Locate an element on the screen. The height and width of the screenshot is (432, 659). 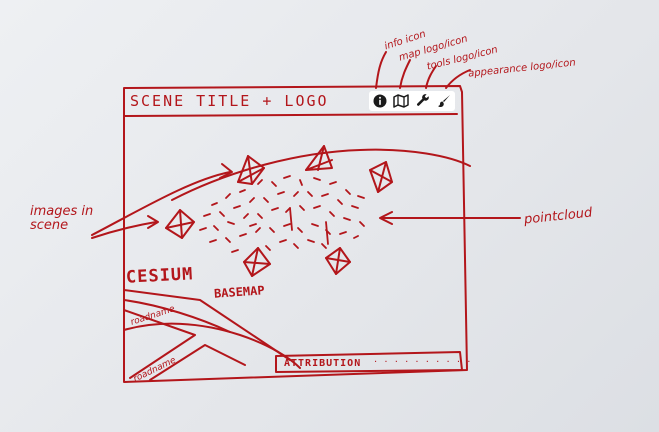
map-icon is located at coordinates (401, 101).